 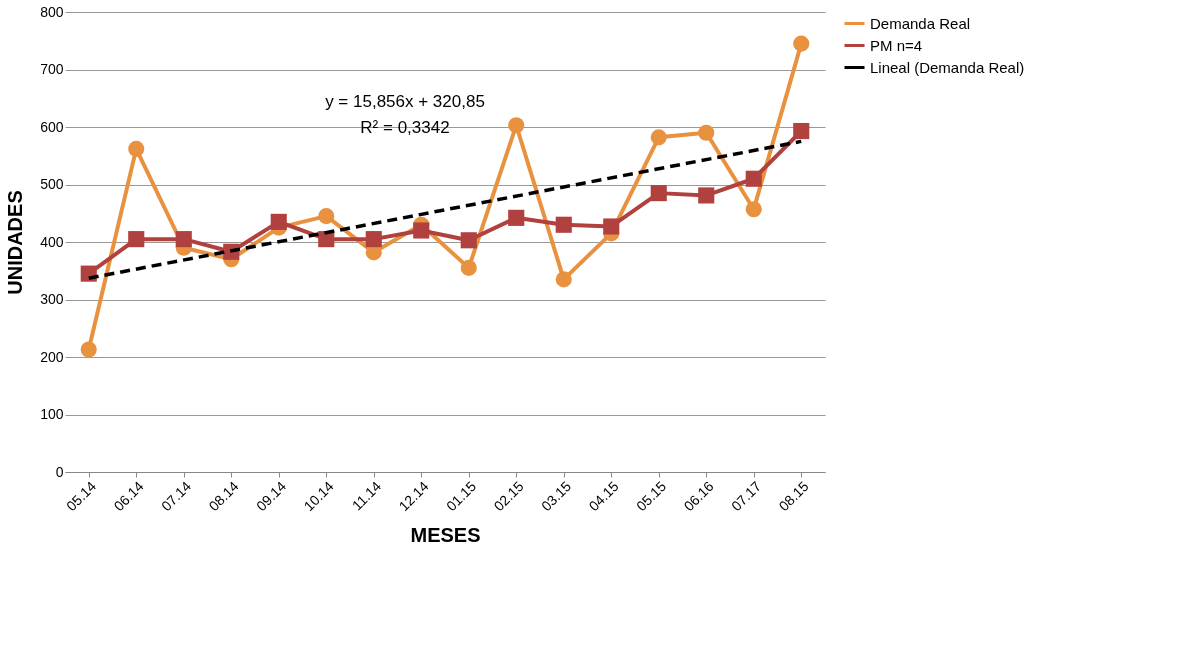 I want to click on y-tick-label: 700, so click(x=52, y=69).